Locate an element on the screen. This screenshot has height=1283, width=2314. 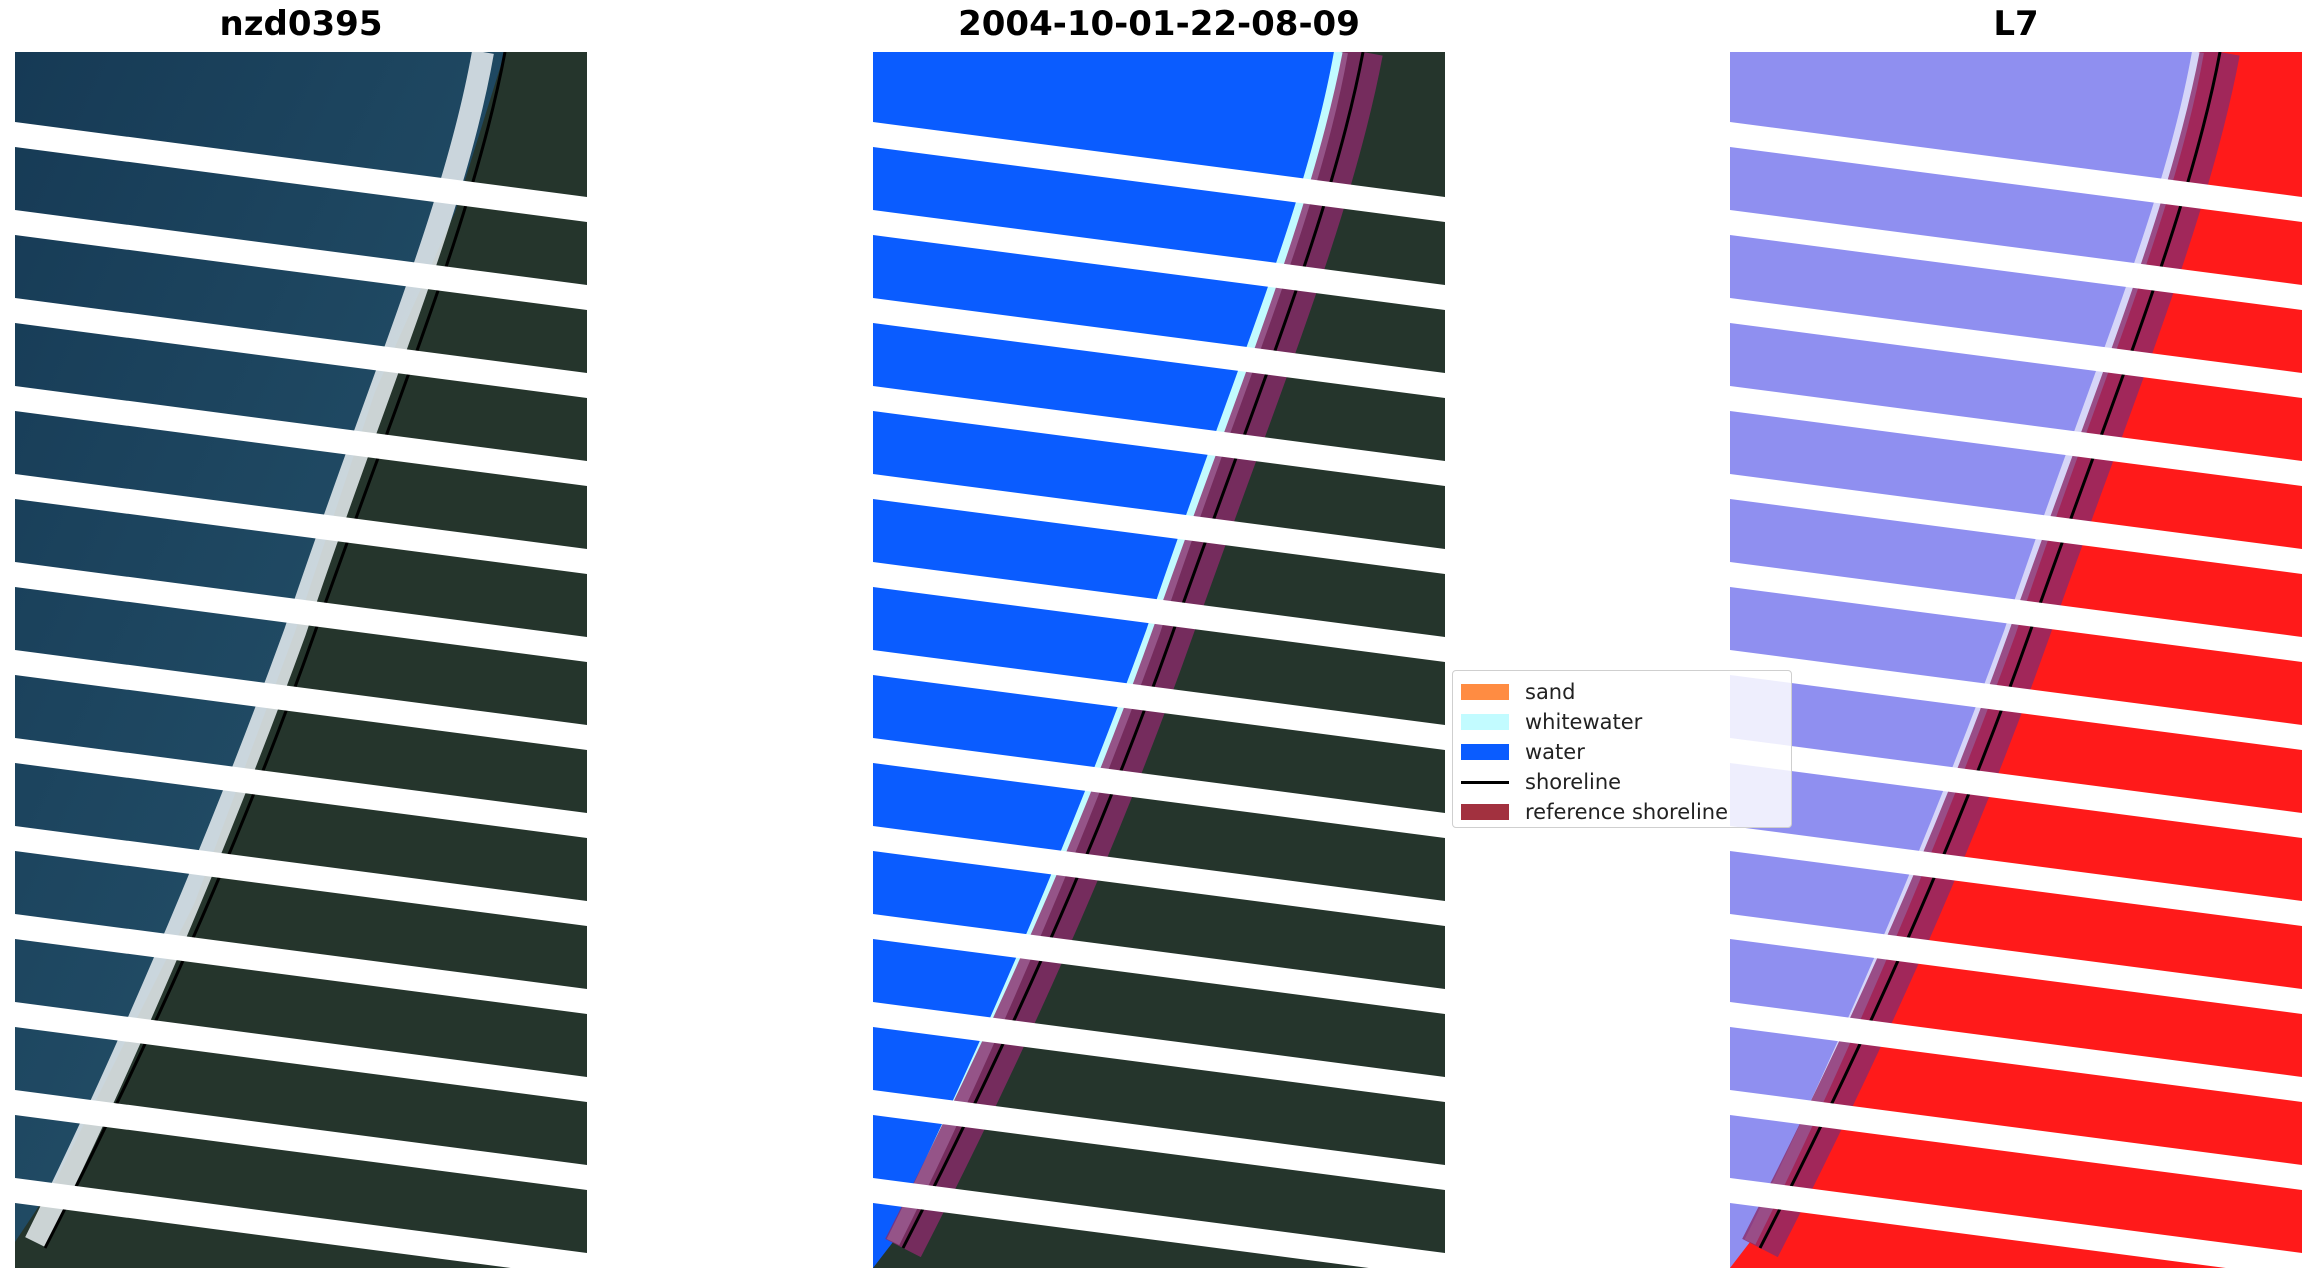
legend-item-water: water is located at coordinates (1626, 752).